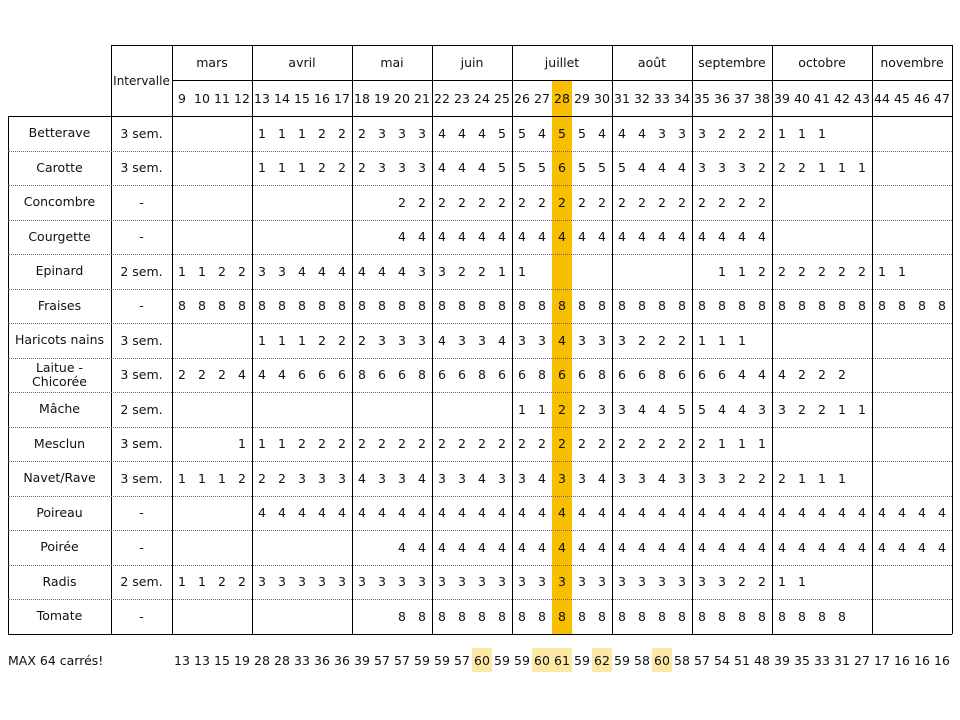 The height and width of the screenshot is (720, 960). What do you see at coordinates (642, 98) in the screenshot?
I see `week-header: 32` at bounding box center [642, 98].